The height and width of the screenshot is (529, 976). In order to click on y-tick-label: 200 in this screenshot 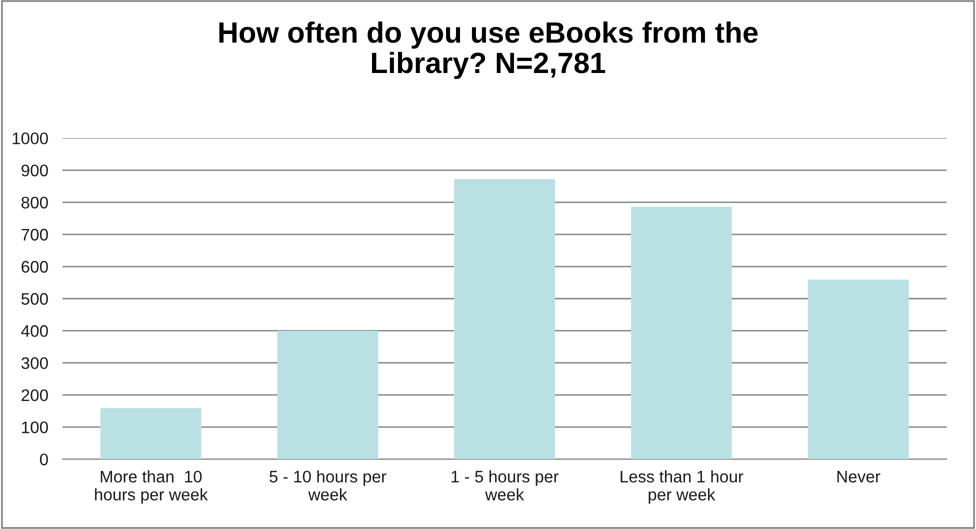, I will do `click(35, 395)`.